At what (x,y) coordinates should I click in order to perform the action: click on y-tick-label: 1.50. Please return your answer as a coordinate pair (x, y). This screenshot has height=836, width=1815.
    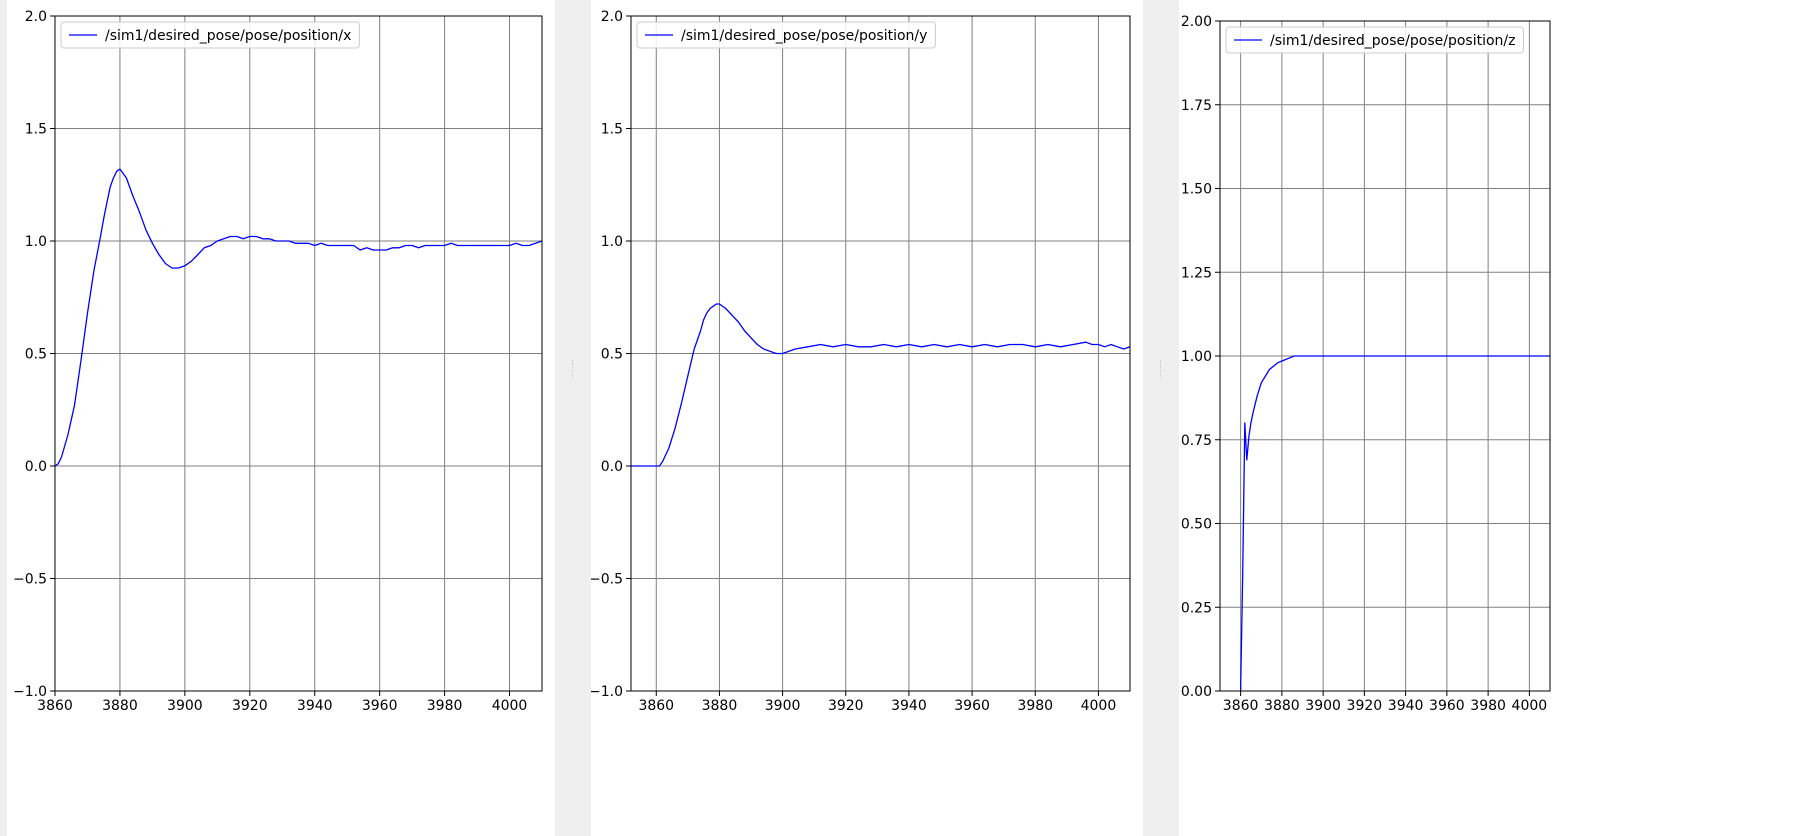
    Looking at the image, I should click on (1196, 190).